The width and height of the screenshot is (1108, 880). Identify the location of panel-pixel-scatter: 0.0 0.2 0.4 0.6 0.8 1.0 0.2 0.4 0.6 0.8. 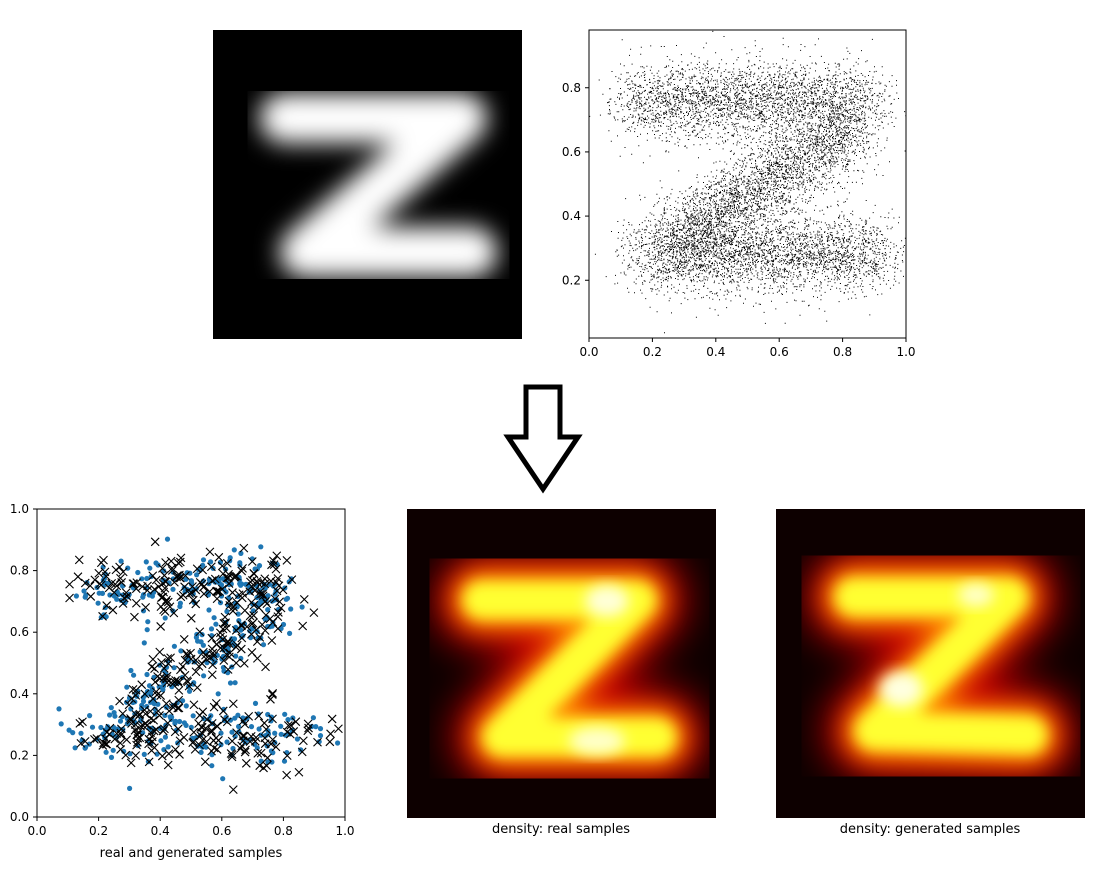
(739, 194).